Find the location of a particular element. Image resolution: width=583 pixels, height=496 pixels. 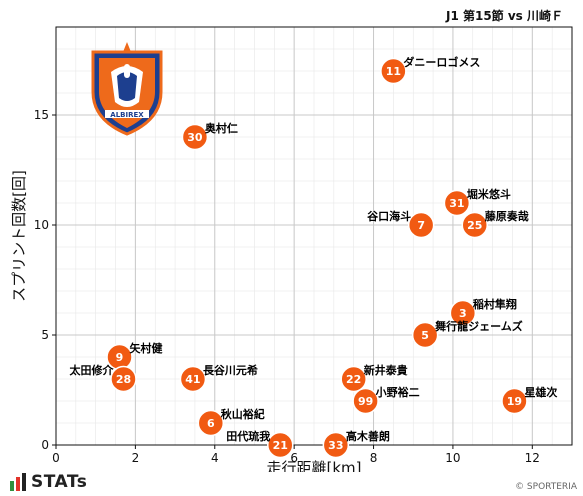

point-name-label: 谷口海斗 is located at coordinates (389, 216).